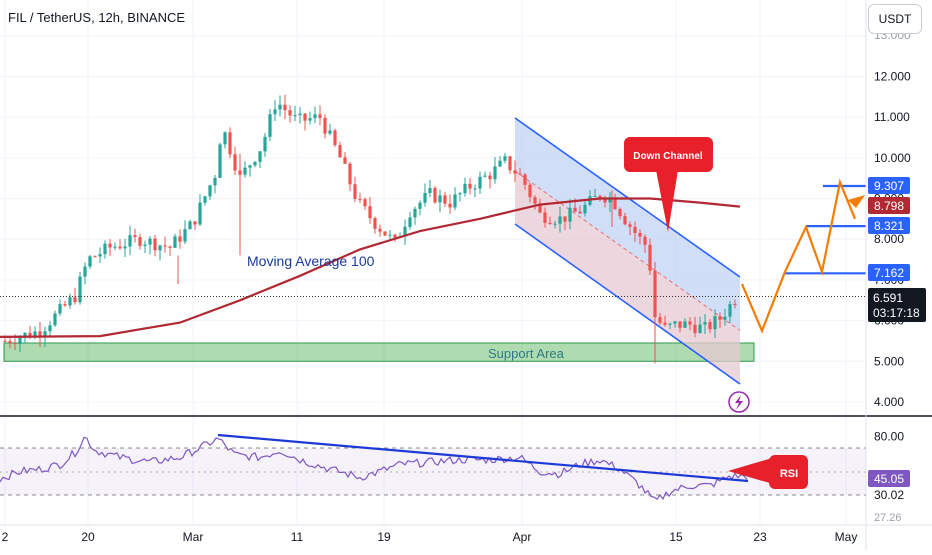  I want to click on down-channel-mid-line, so click(627, 250).